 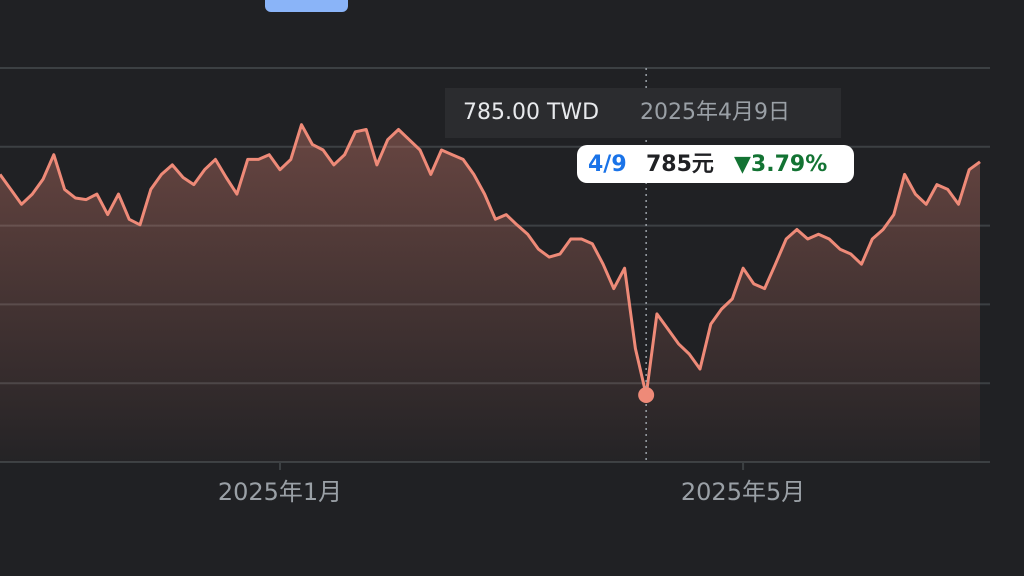 What do you see at coordinates (280, 492) in the screenshot?
I see `x-tick-label: 2025年1月` at bounding box center [280, 492].